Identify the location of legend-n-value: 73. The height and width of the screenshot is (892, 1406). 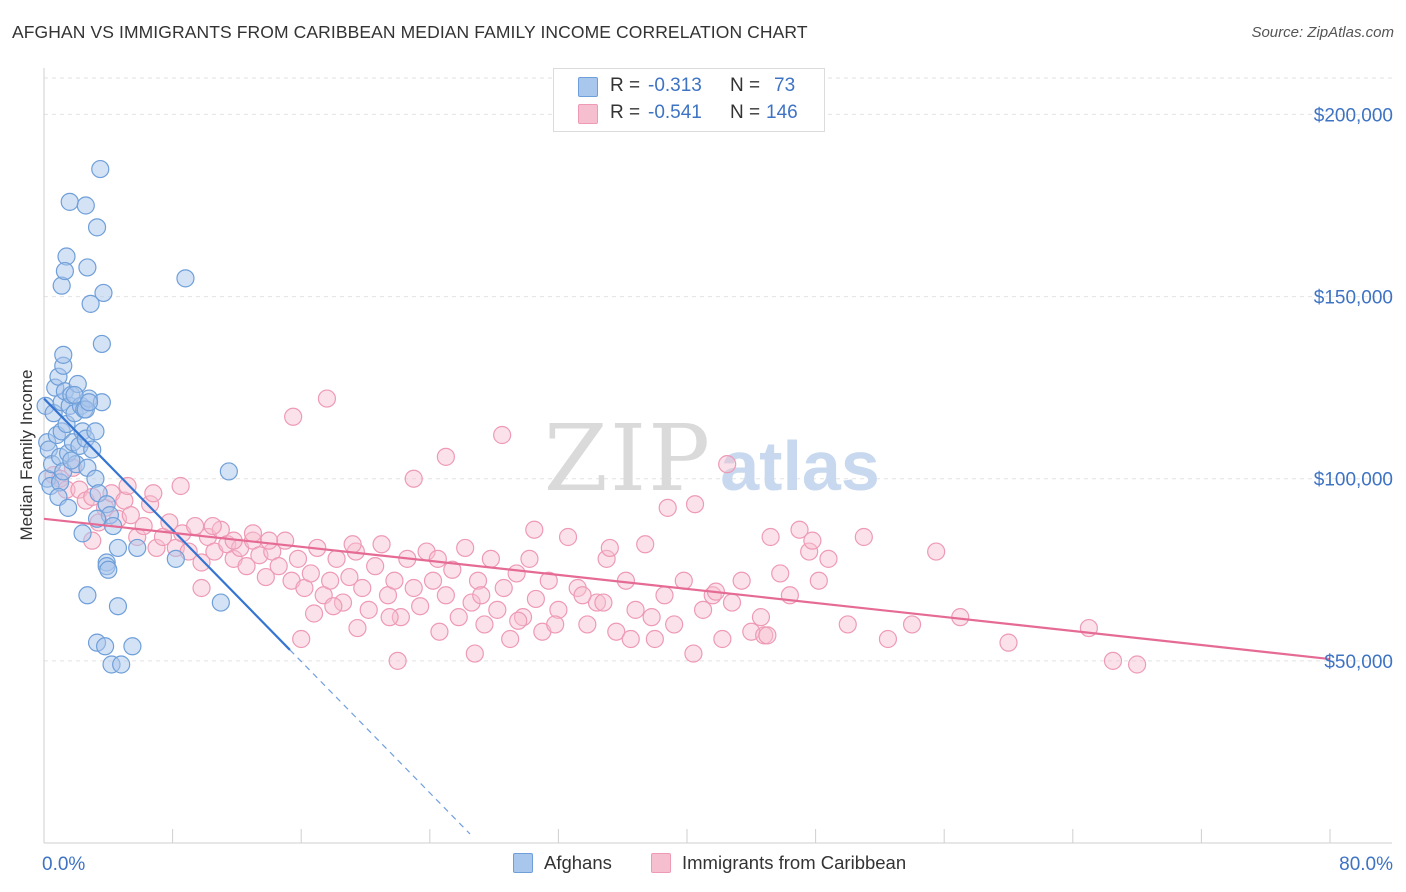
(785, 85).